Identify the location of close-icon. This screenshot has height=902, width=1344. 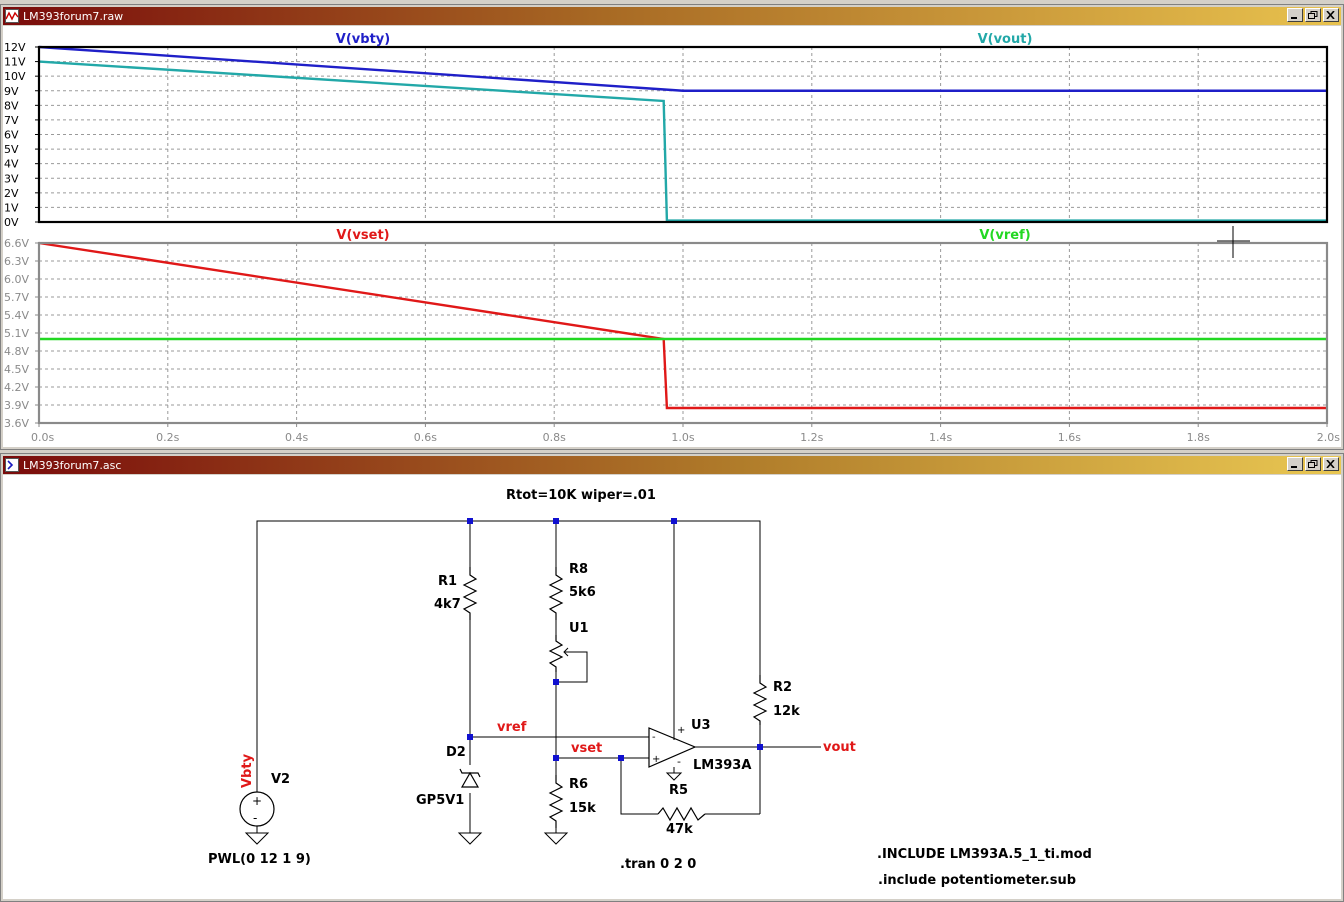
(1330, 15).